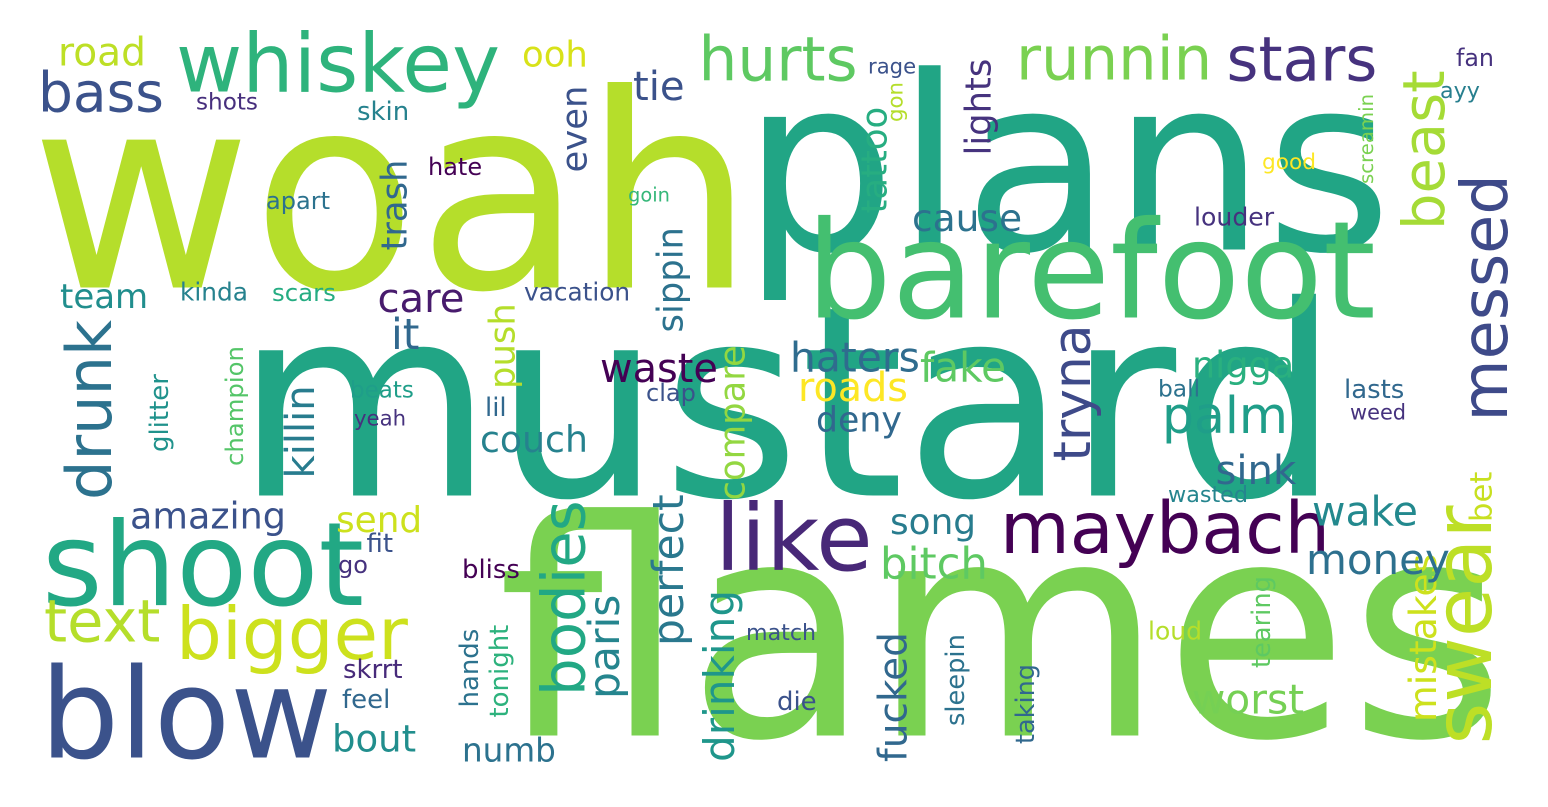 This screenshot has height=807, width=1548. Describe the element at coordinates (1365, 511) in the screenshot. I see `word-wake: wake` at that location.